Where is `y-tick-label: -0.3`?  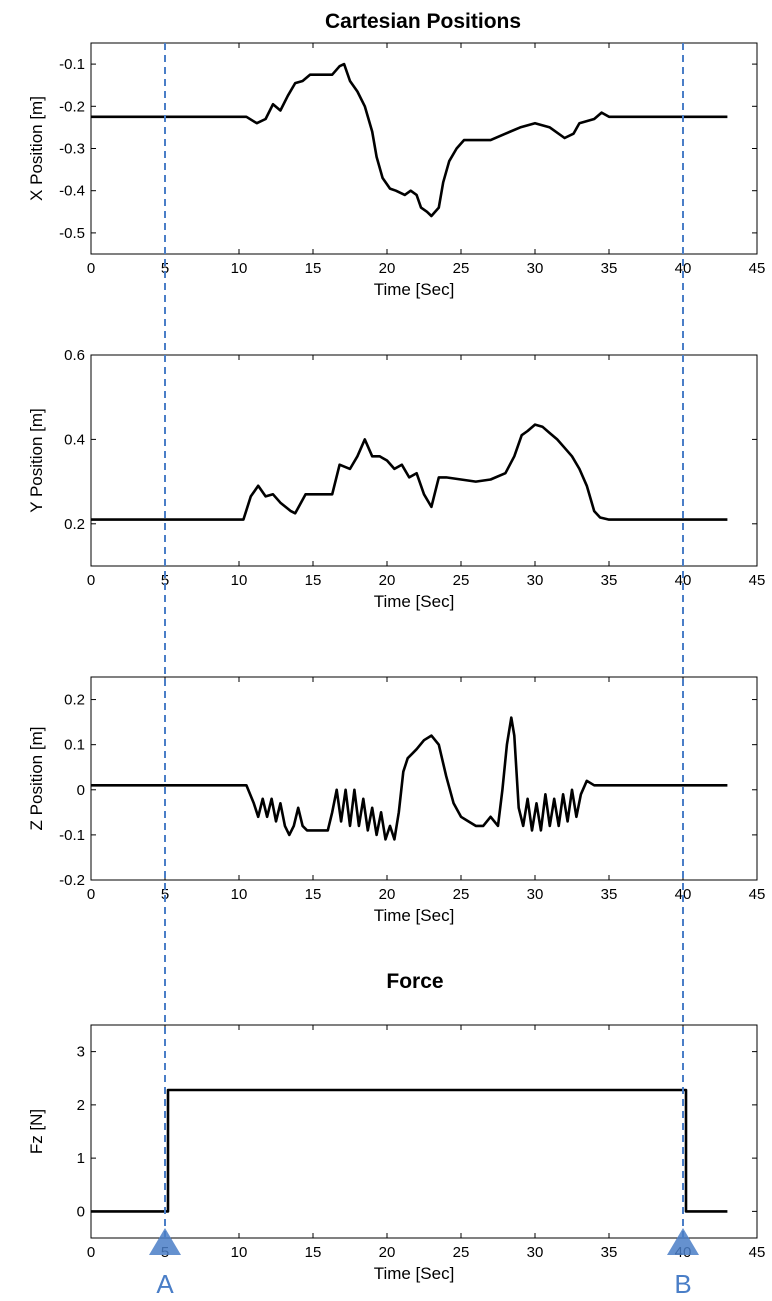 y-tick-label: -0.3 is located at coordinates (72, 149).